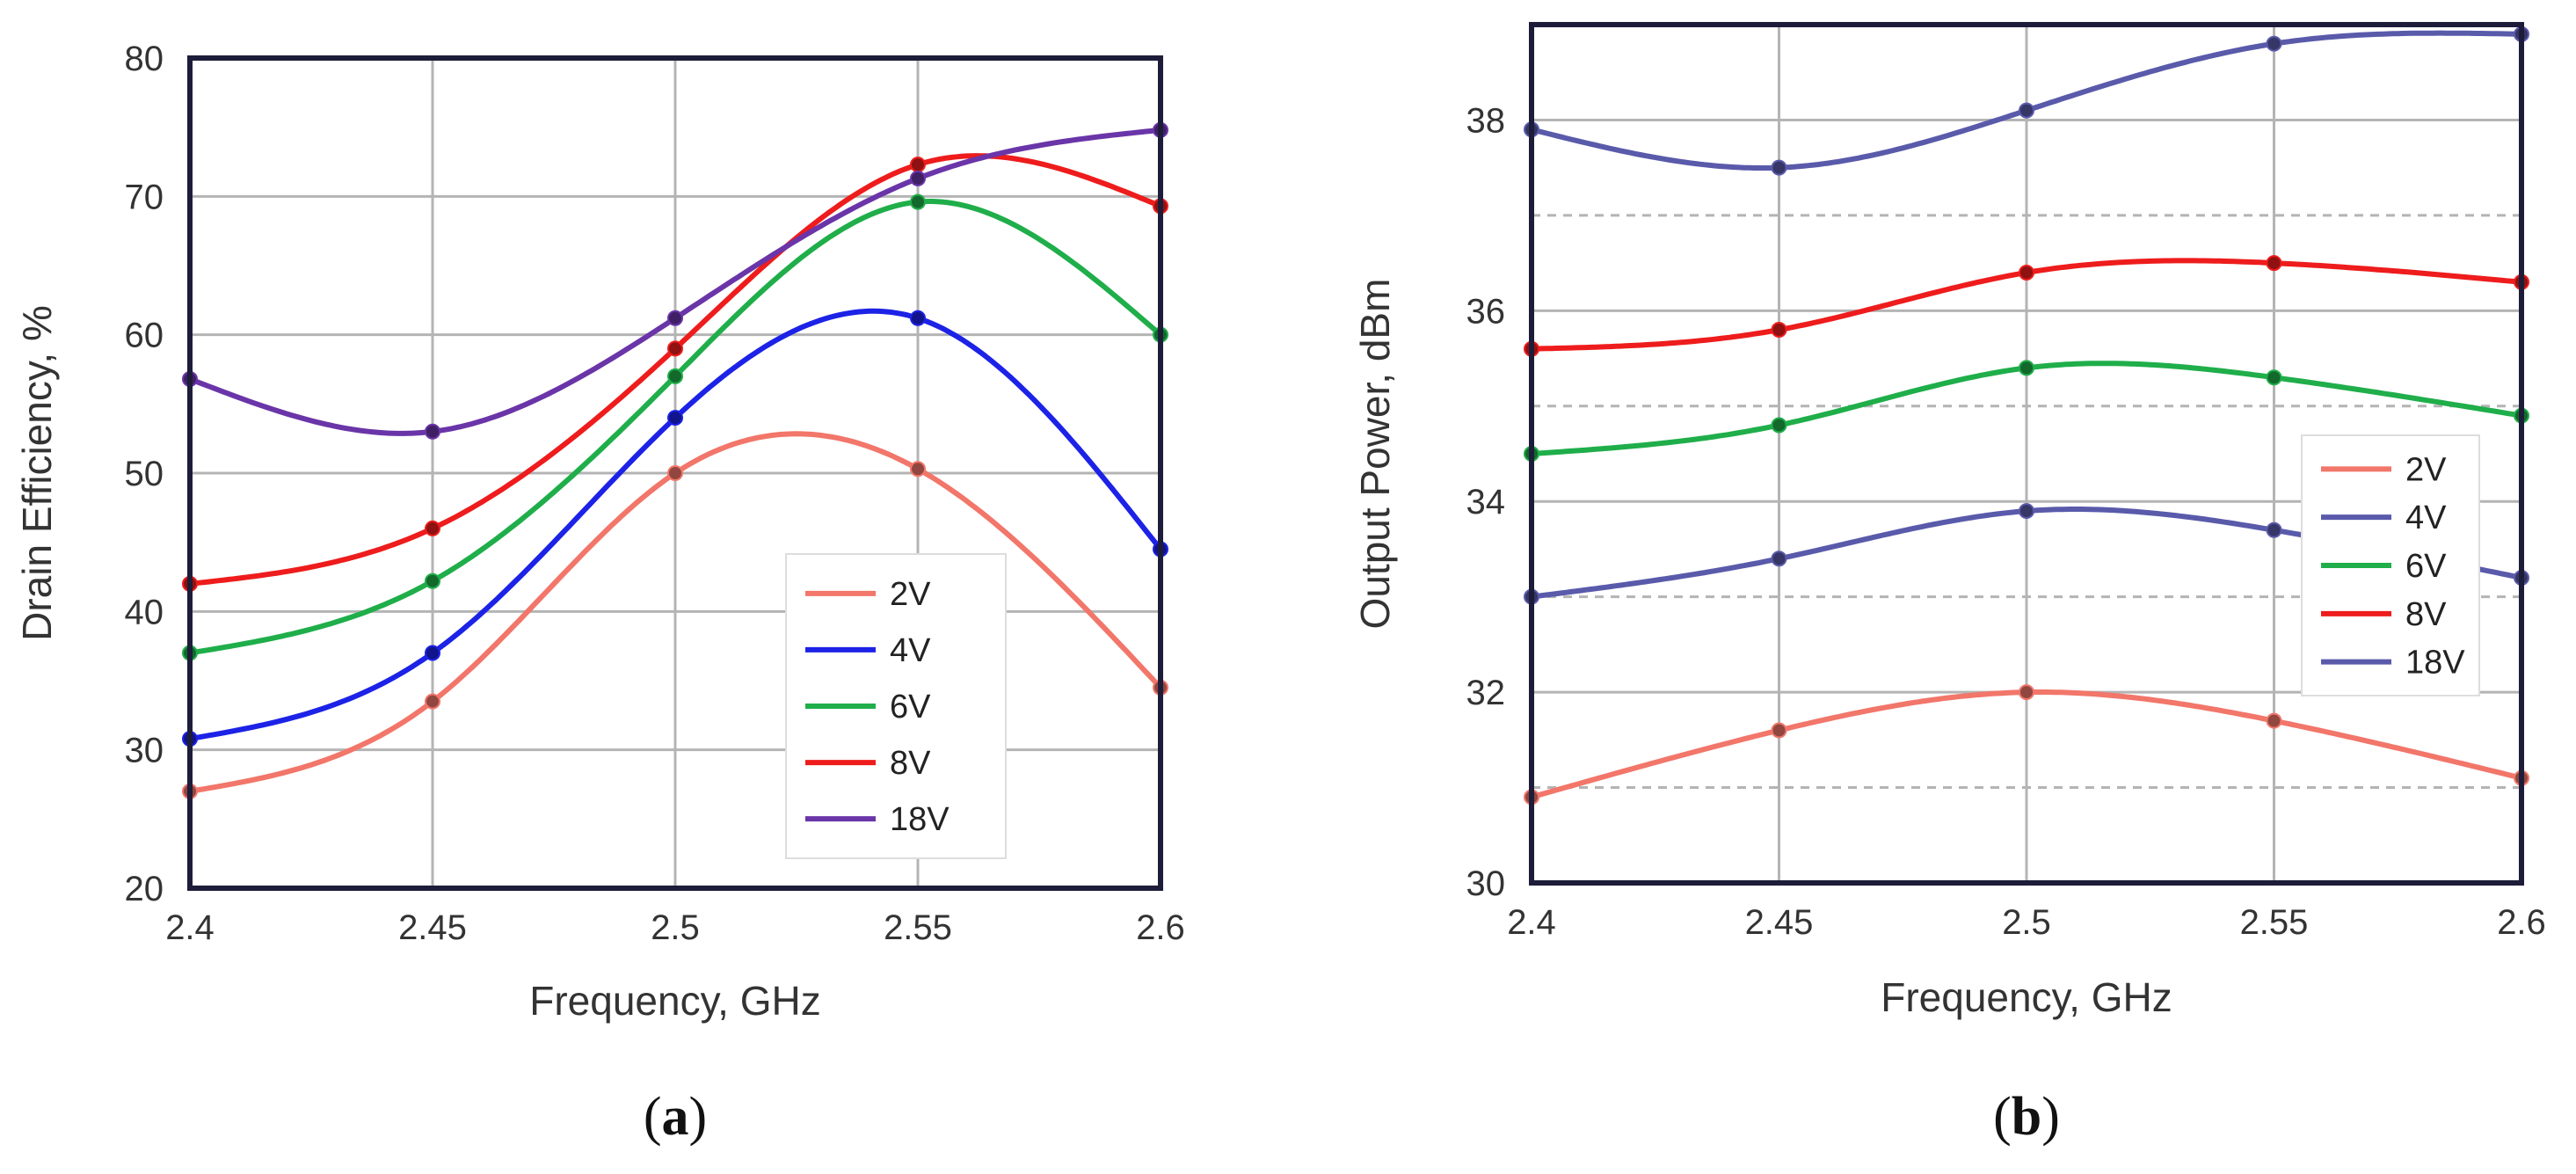 The height and width of the screenshot is (1174, 2576). Describe the element at coordinates (1486, 311) in the screenshot. I see `y-tick-label: 36` at that location.